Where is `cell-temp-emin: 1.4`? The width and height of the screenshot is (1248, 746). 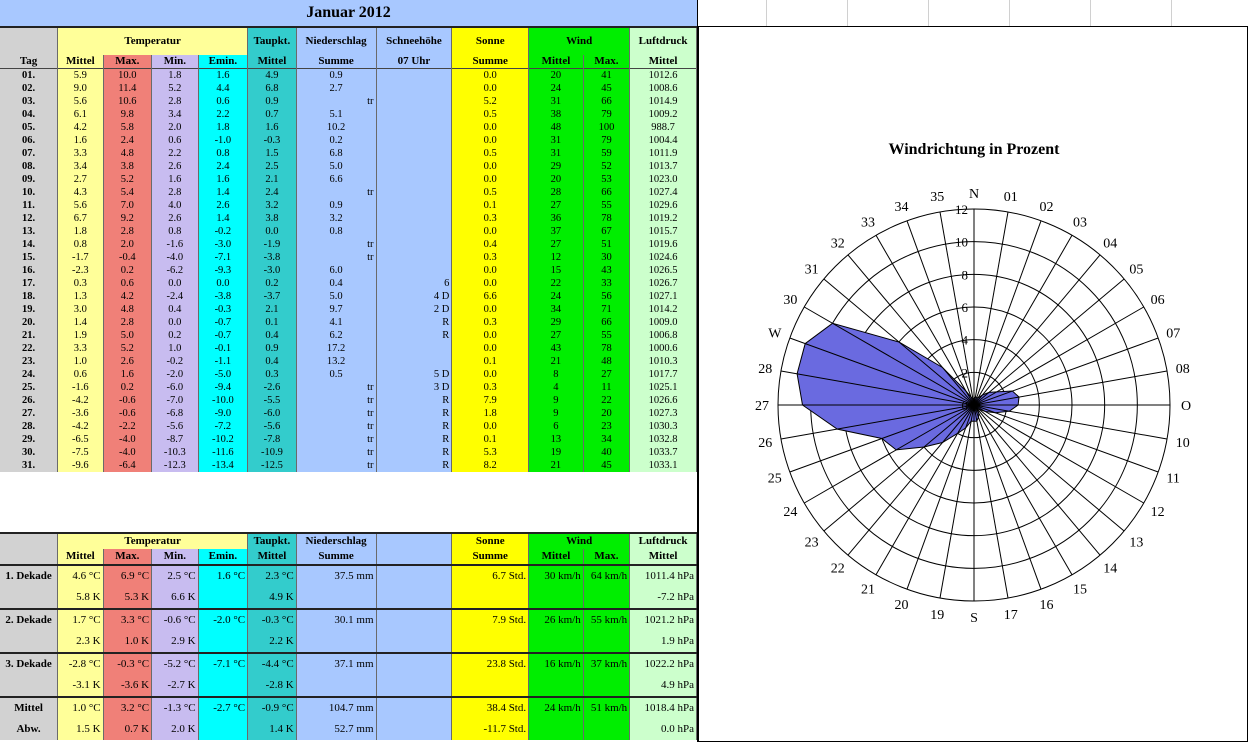 cell-temp-emin: 1.4 is located at coordinates (223, 192).